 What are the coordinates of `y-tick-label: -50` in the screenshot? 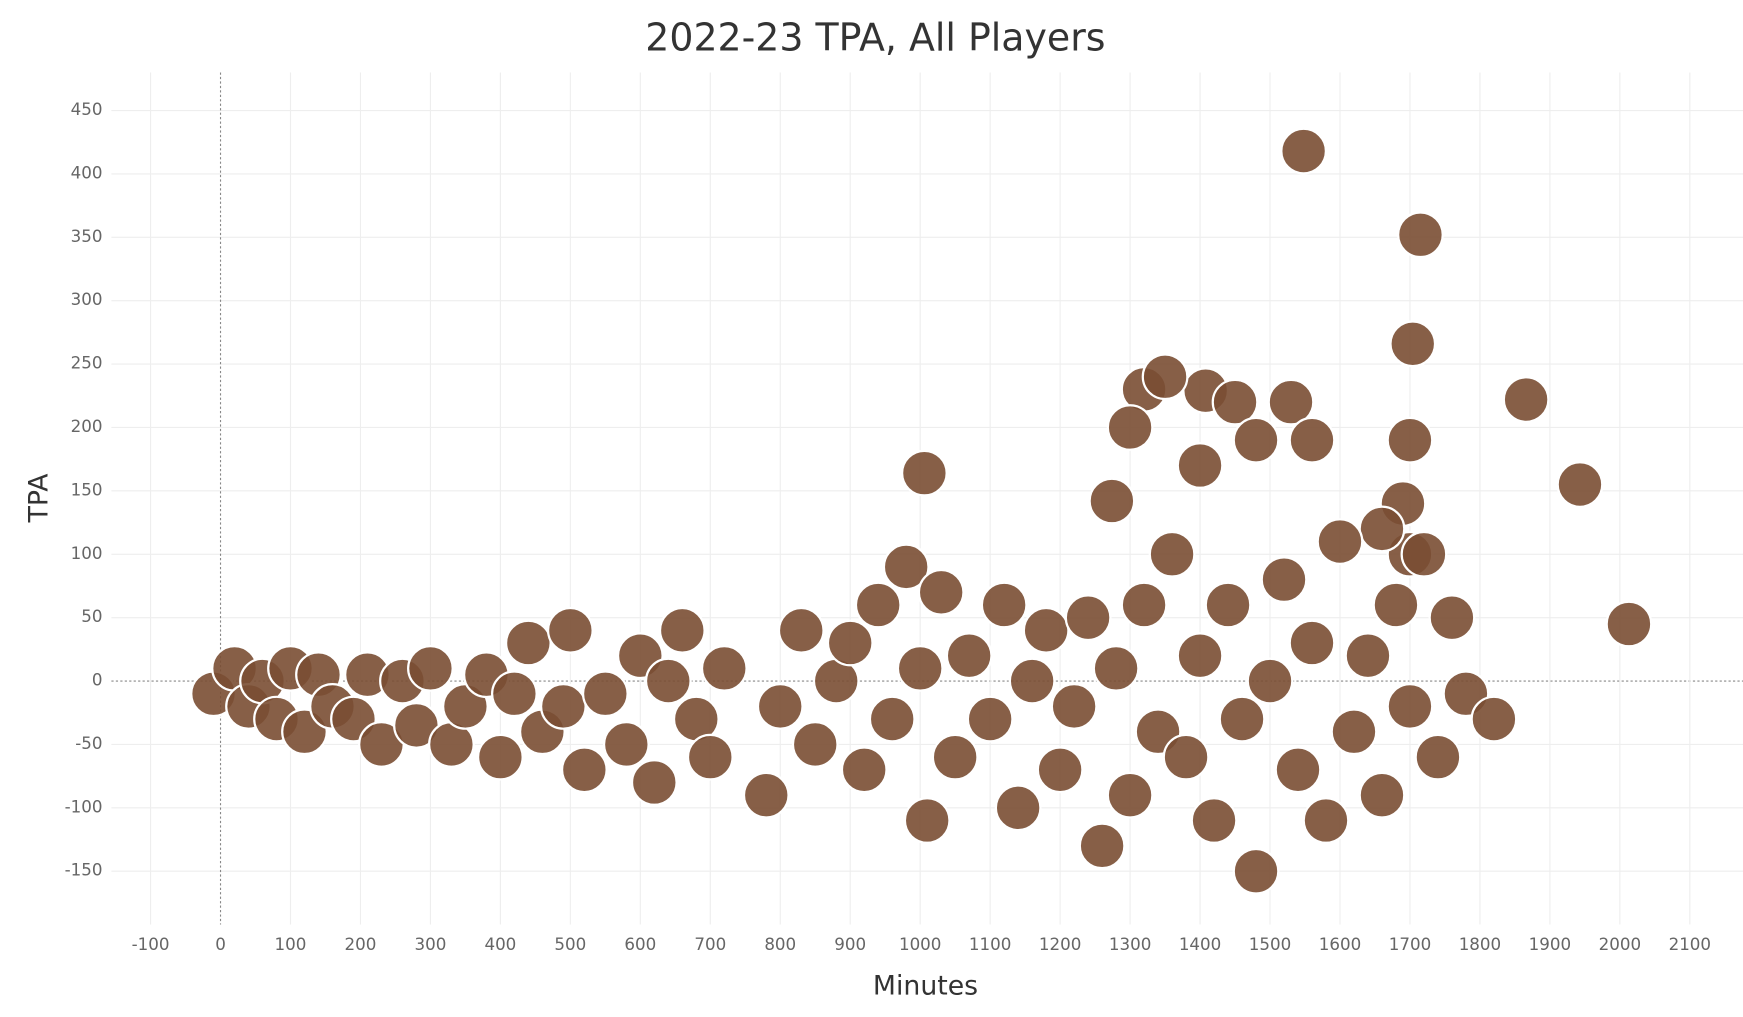 It's located at (88, 743).